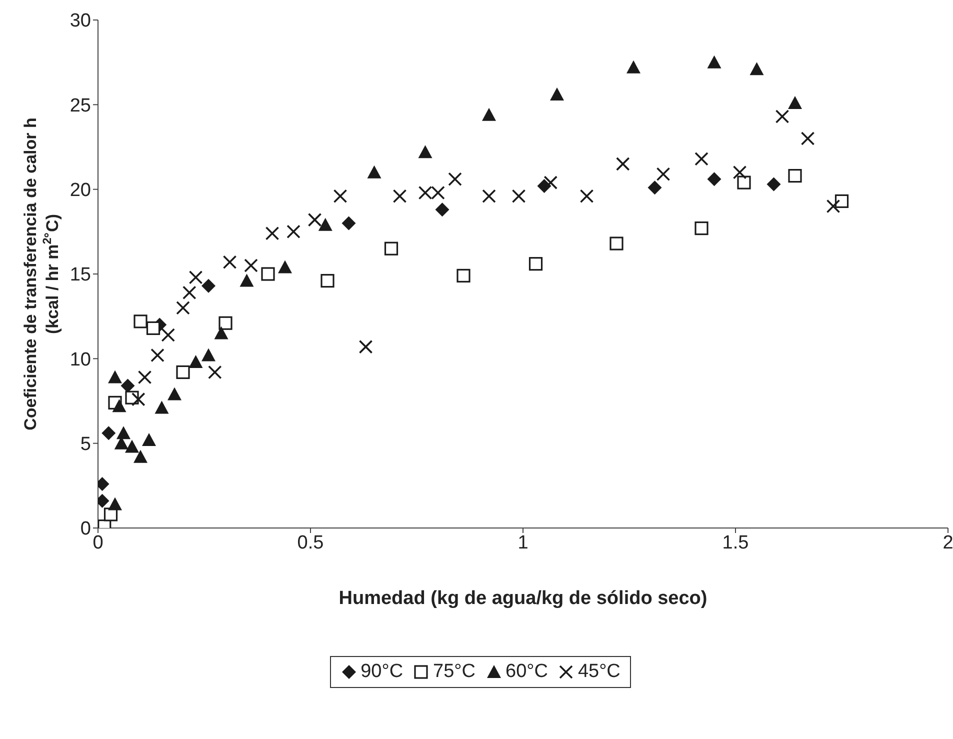 This screenshot has width=953, height=739. Describe the element at coordinates (85, 445) in the screenshot. I see `y-tick-label: 5` at that location.